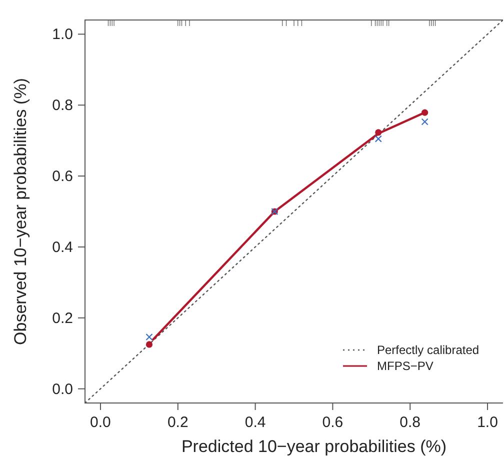  Describe the element at coordinates (333, 422) in the screenshot. I see `x-tick-label: 0.6` at that location.